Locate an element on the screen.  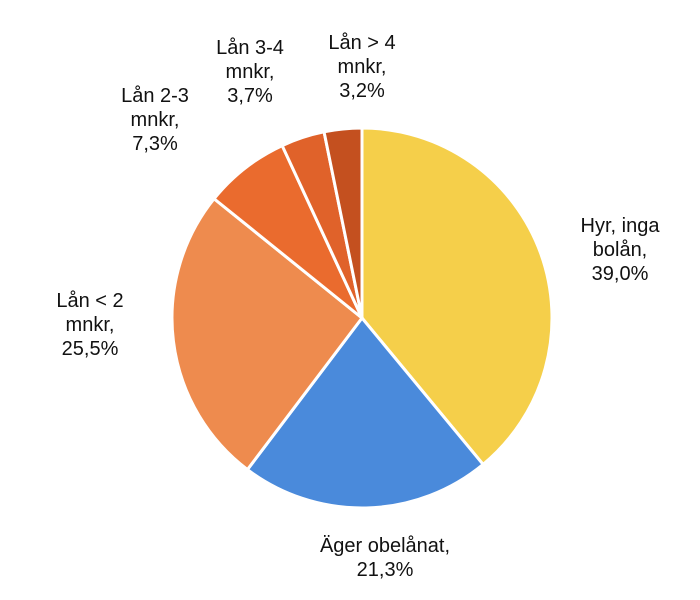
category-label: Hyr, inga bolån, is located at coordinates (620, 238).